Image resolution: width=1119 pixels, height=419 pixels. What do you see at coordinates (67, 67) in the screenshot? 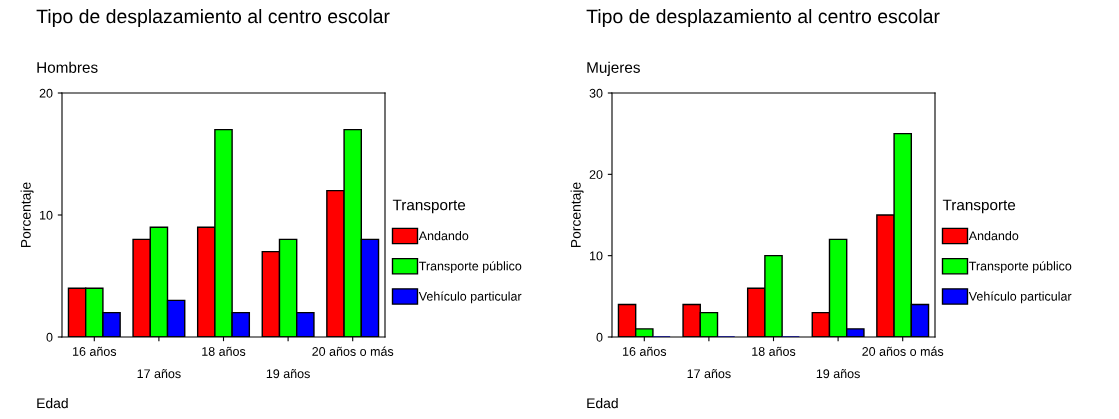
I see `chart-subtitle: Hombres` at bounding box center [67, 67].